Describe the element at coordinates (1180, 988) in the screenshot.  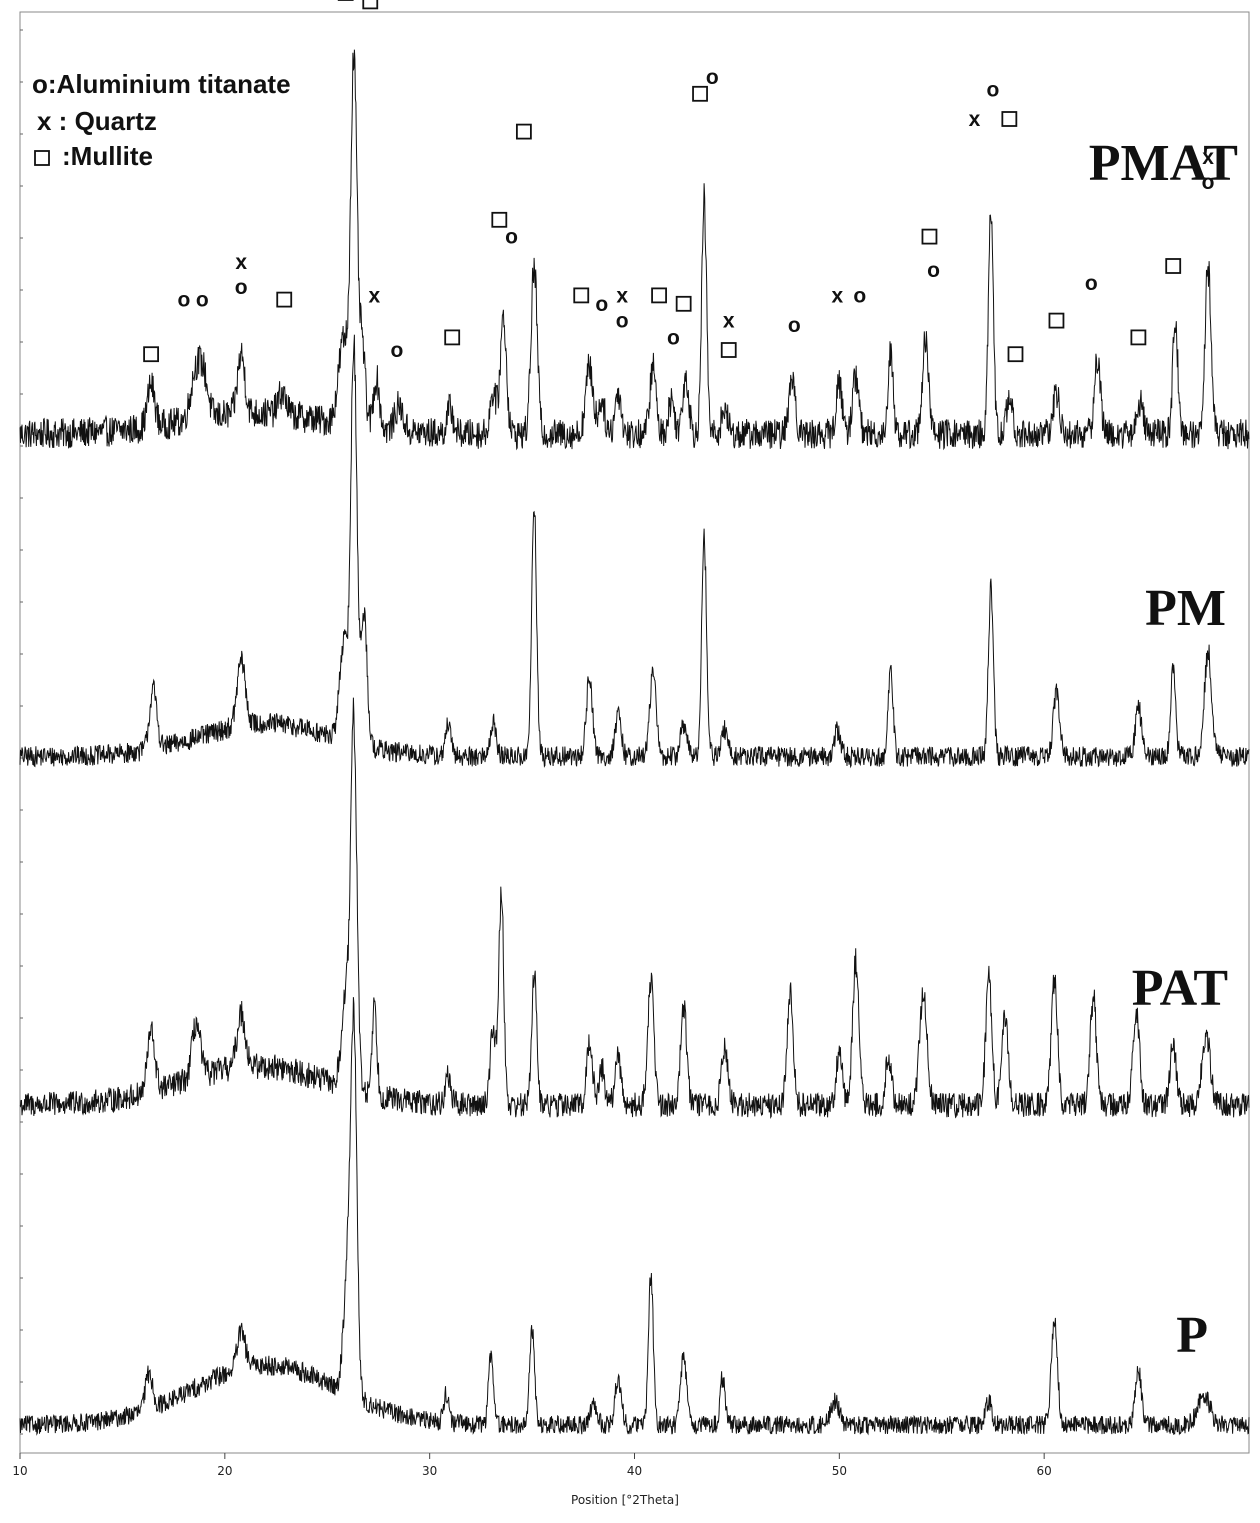
I see `sample-label-pat: PAT` at that location.